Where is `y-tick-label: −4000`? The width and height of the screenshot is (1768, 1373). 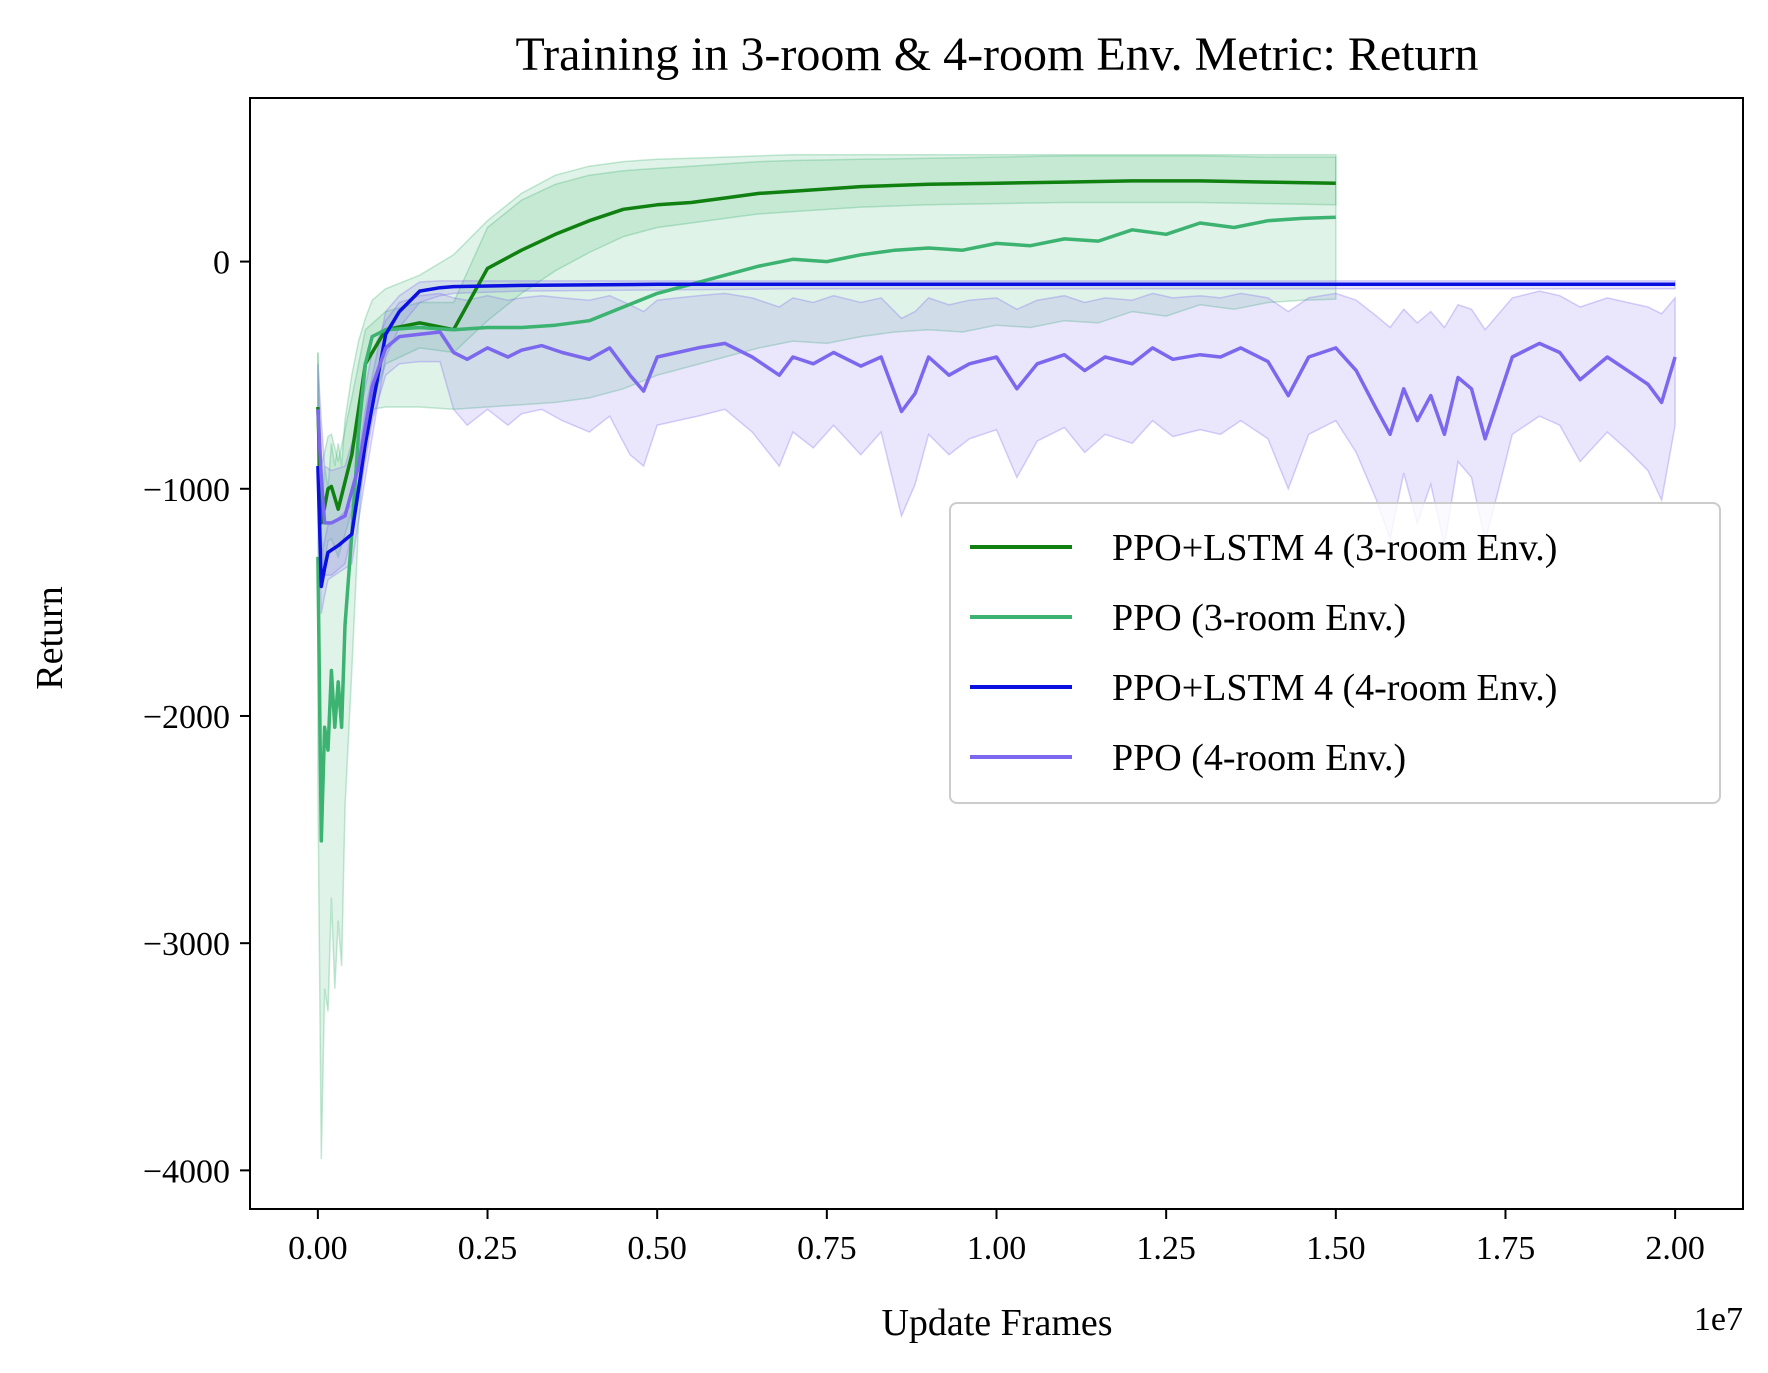
y-tick-label: −4000 is located at coordinates (186, 1171).